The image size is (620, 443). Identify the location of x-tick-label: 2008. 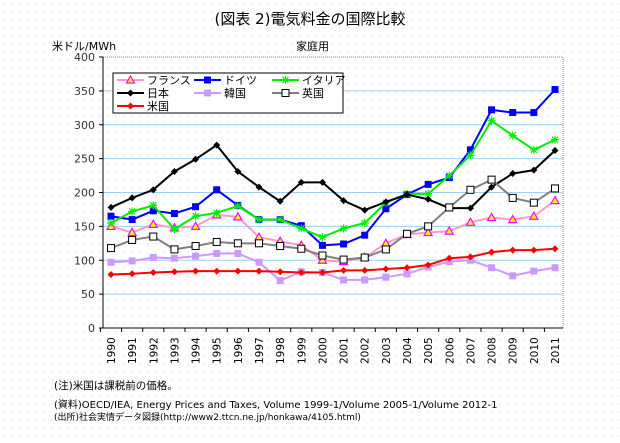
(493, 350).